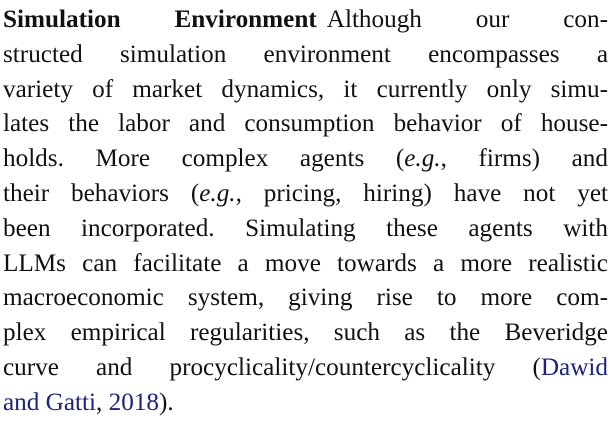 This screenshot has width=611, height=444. What do you see at coordinates (305, 403) in the screenshot?
I see `paragraph-line-12: and Gatti, 2018).` at bounding box center [305, 403].